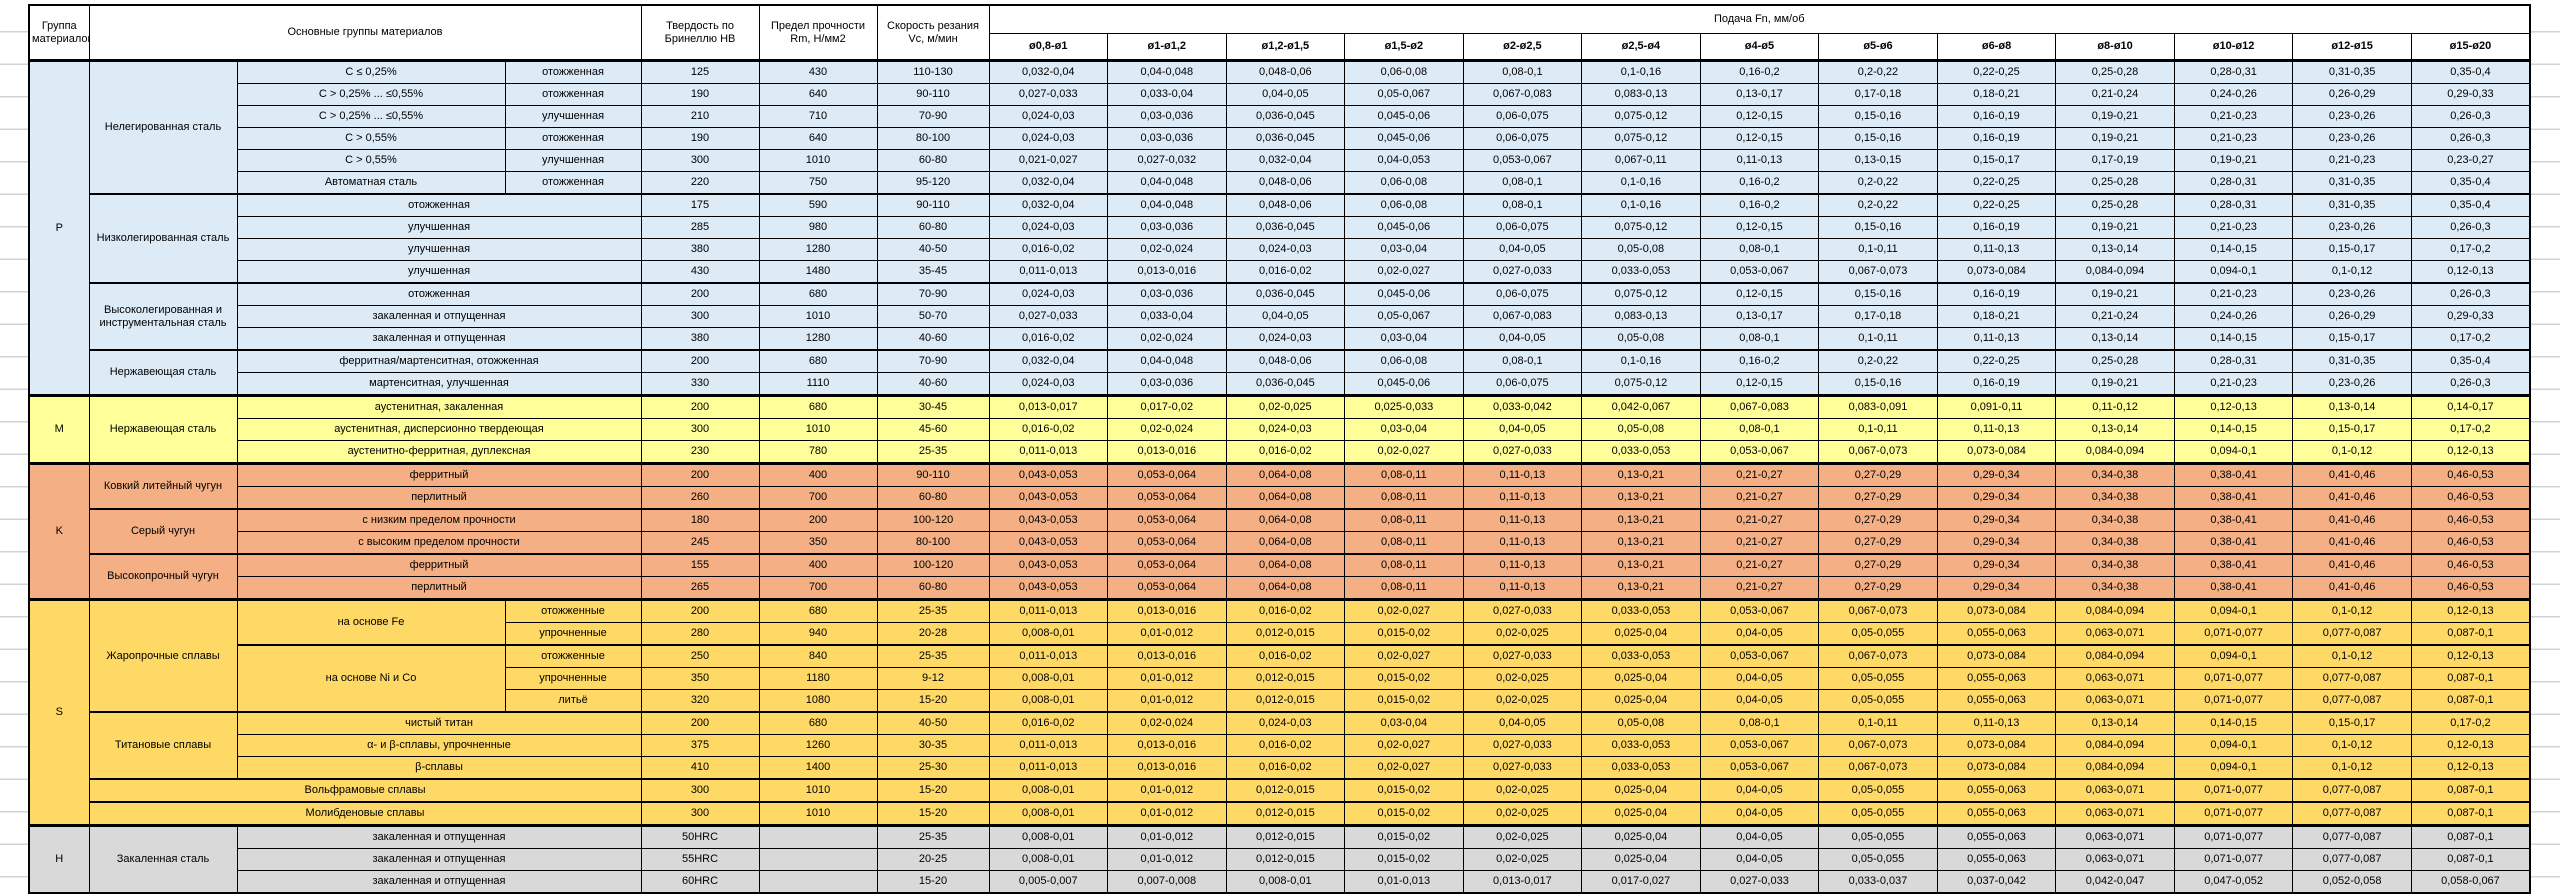 This screenshot has width=2560, height=894. Describe the element at coordinates (933, 205) in the screenshot. I see `vc-cell: 90-110` at that location.